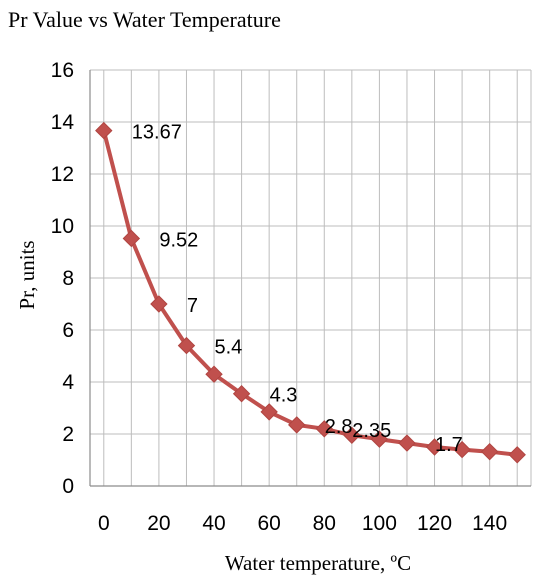 The width and height of the screenshot is (536, 583). What do you see at coordinates (192, 306) in the screenshot?
I see `data-label: 7` at bounding box center [192, 306].